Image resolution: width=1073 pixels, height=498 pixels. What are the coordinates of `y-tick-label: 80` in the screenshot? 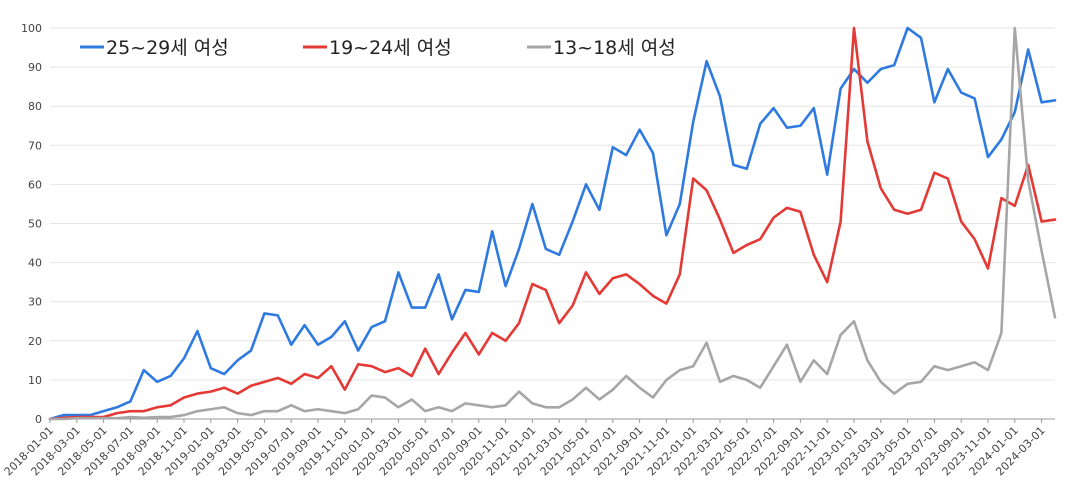 It's located at (35, 106).